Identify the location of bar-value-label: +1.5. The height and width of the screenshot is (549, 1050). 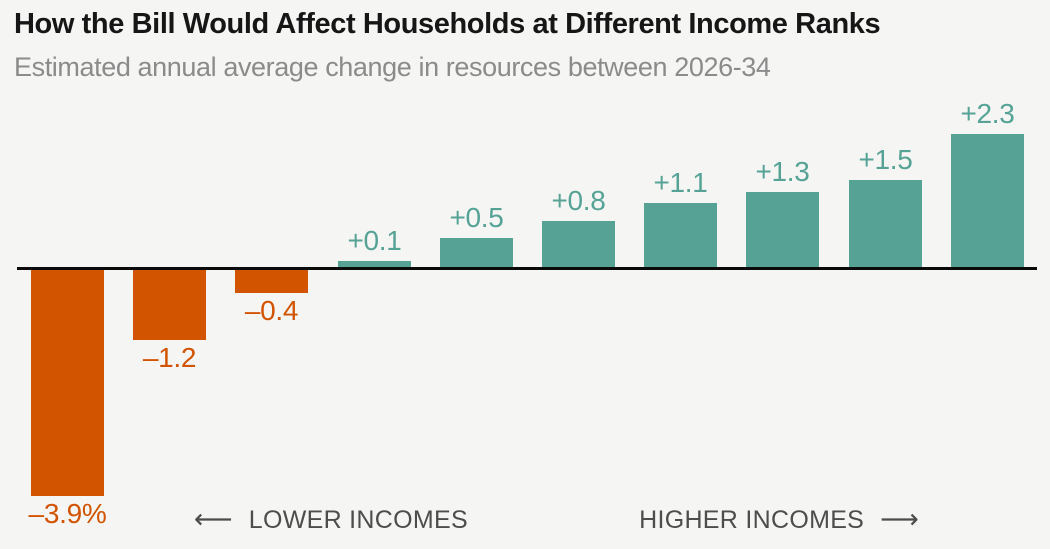
(885, 159).